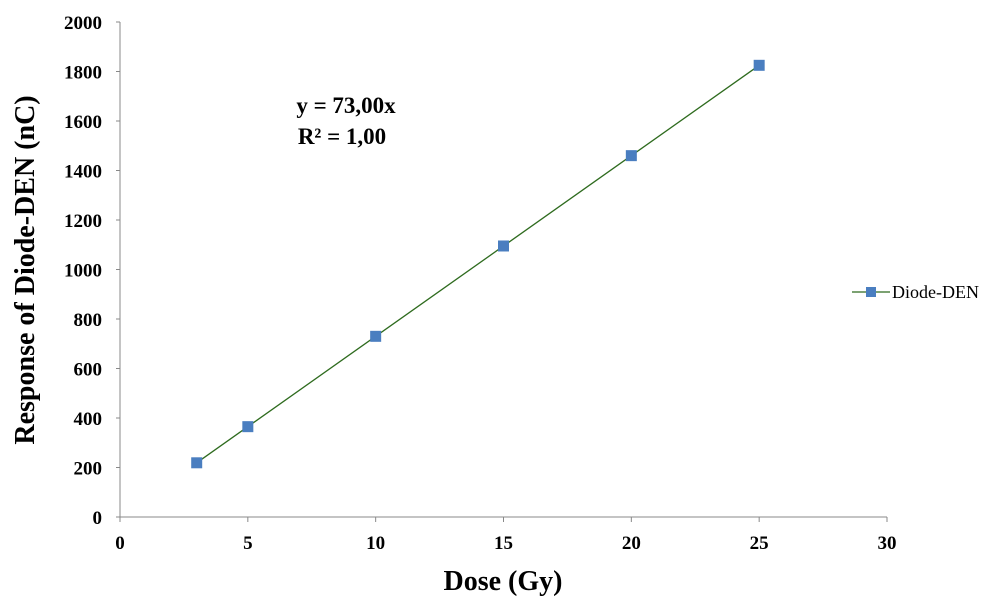  I want to click on y-tick-label: 1400, so click(83, 172).